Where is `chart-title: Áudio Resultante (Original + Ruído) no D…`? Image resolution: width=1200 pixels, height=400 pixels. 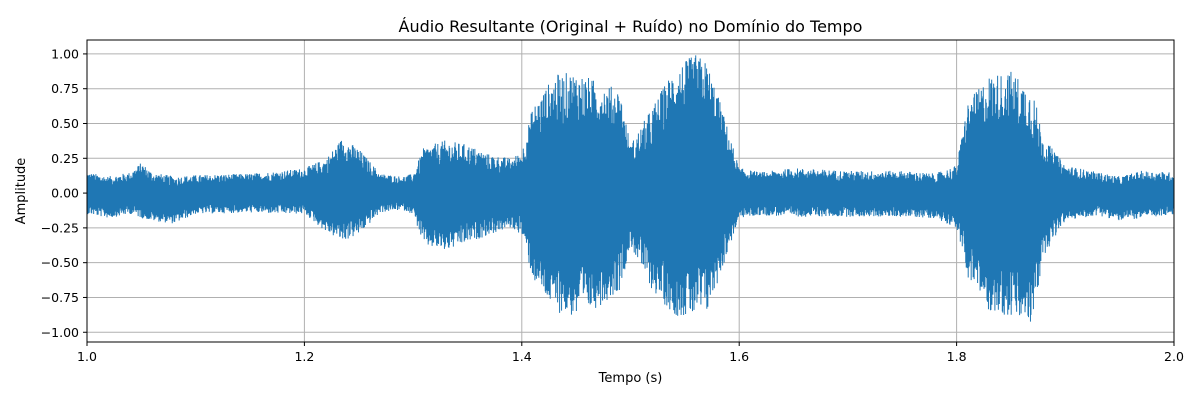 chart-title: Áudio Resultante (Original + Ruído) no D… is located at coordinates (631, 26).